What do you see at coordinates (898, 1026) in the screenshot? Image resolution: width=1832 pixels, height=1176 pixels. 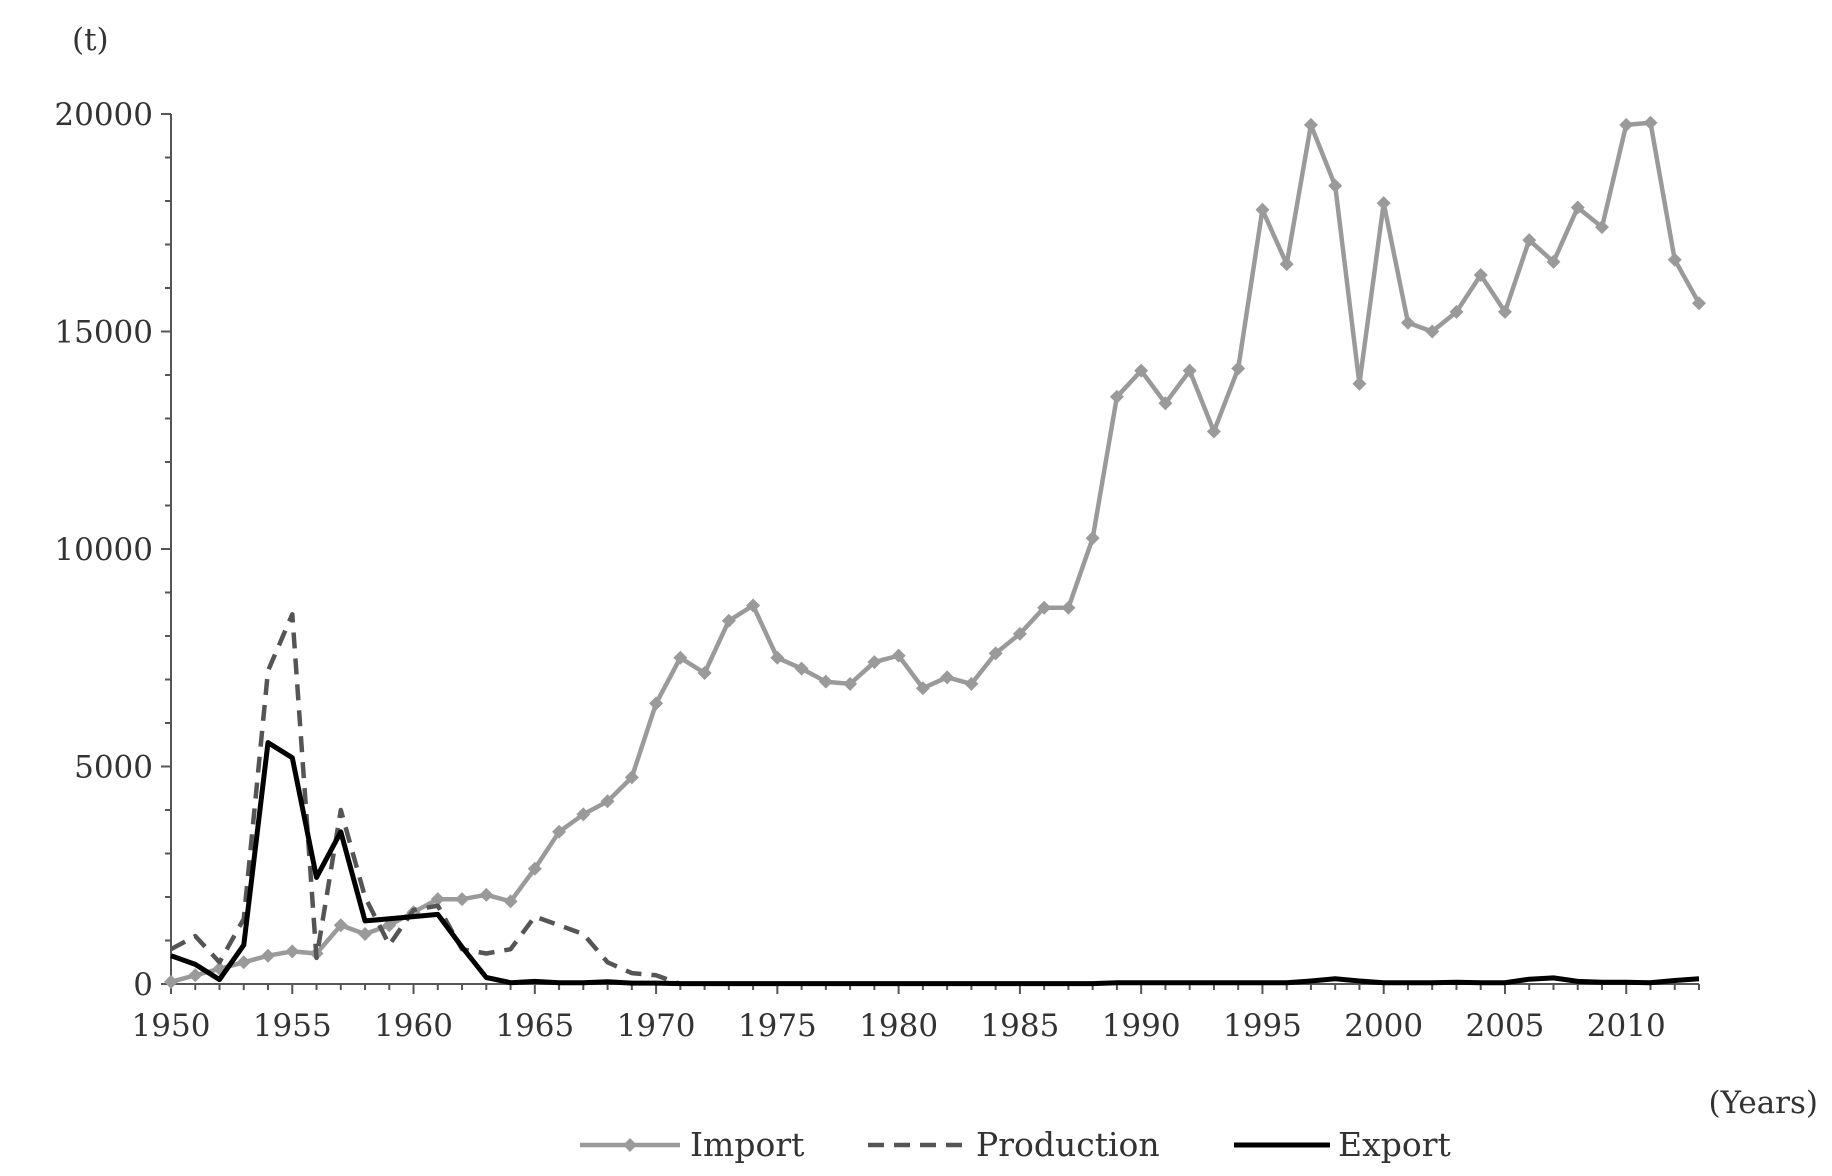 I see `x-tick-label: 1980` at bounding box center [898, 1026].